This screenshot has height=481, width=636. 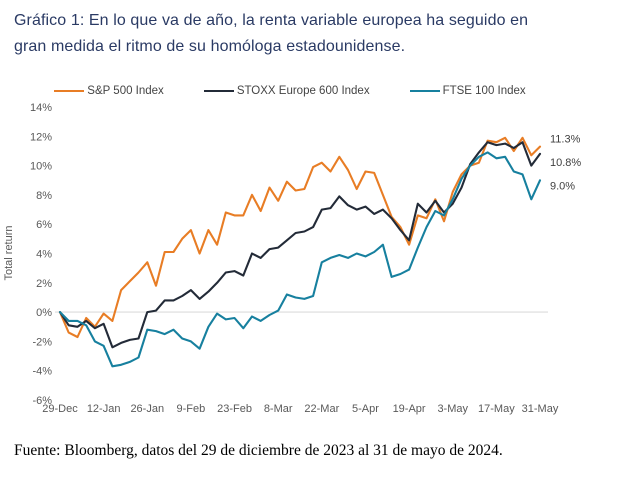 What do you see at coordinates (147, 409) in the screenshot?
I see `x-axis-tick-label: 26-Jan` at bounding box center [147, 409].